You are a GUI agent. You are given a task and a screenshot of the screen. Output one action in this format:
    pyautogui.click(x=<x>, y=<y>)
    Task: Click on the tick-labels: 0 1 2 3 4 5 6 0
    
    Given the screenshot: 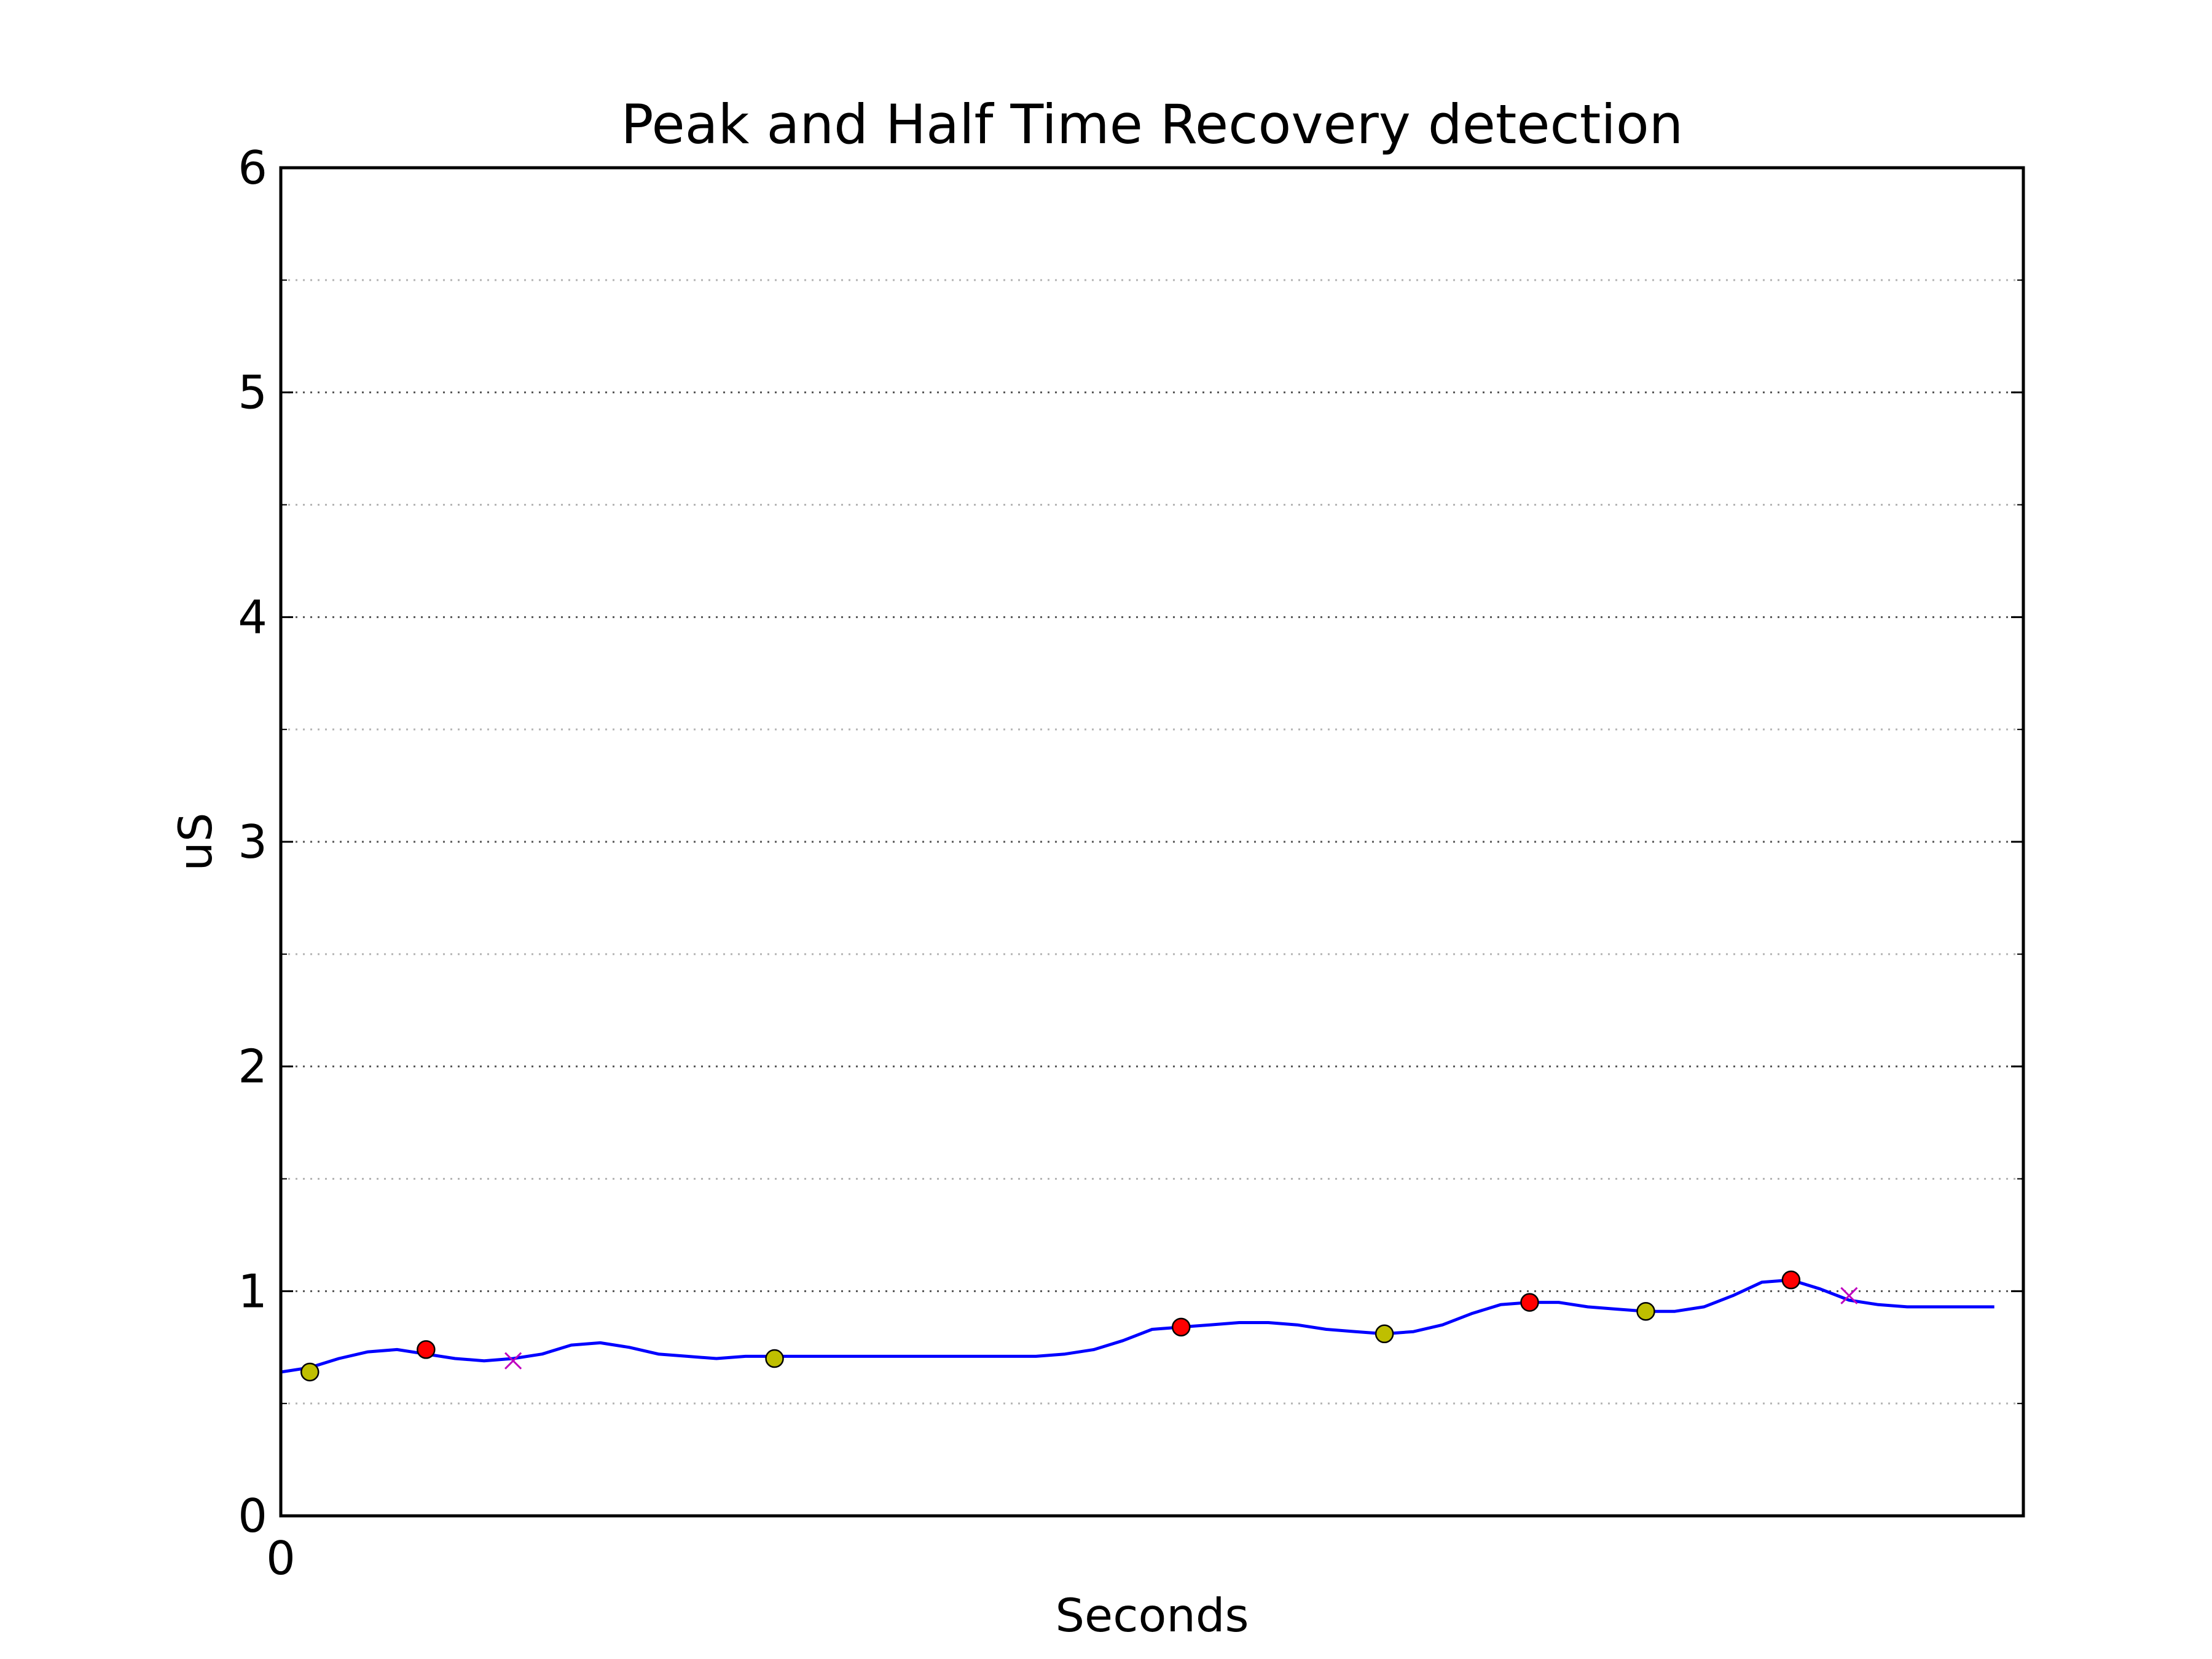 What is the action you would take?
    pyautogui.click(x=267, y=863)
    